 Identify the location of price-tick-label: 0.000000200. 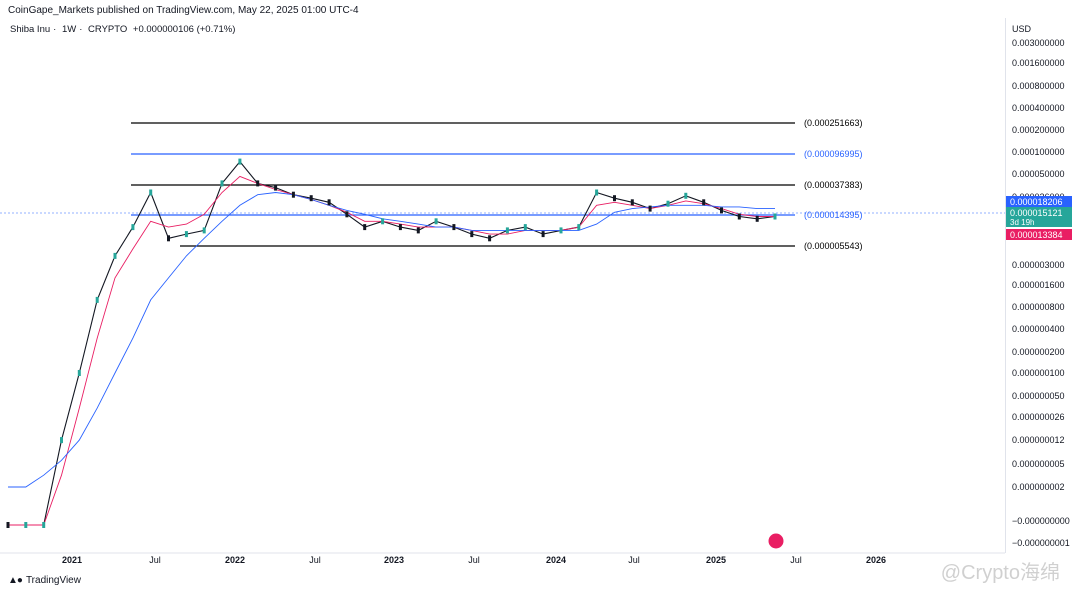
(1038, 352).